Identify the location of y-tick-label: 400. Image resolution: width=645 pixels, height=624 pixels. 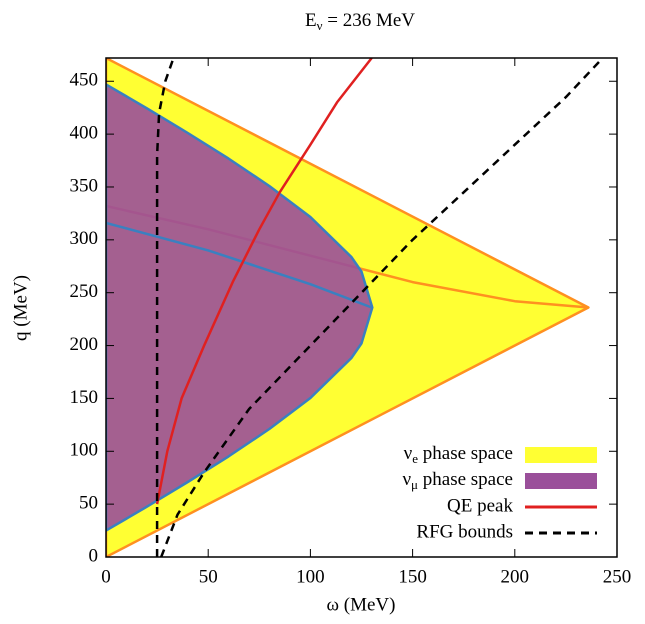
(84, 132).